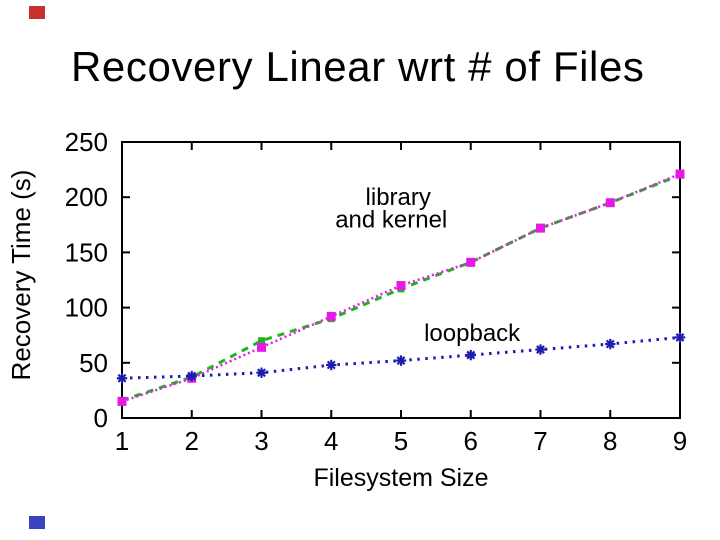  What do you see at coordinates (101, 418) in the screenshot?
I see `y-tick-label: 0` at bounding box center [101, 418].